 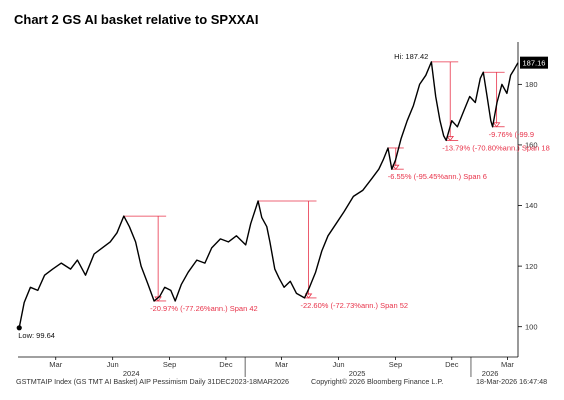 What do you see at coordinates (36, 335) in the screenshot?
I see `low-label: Low: 99.64` at bounding box center [36, 335].